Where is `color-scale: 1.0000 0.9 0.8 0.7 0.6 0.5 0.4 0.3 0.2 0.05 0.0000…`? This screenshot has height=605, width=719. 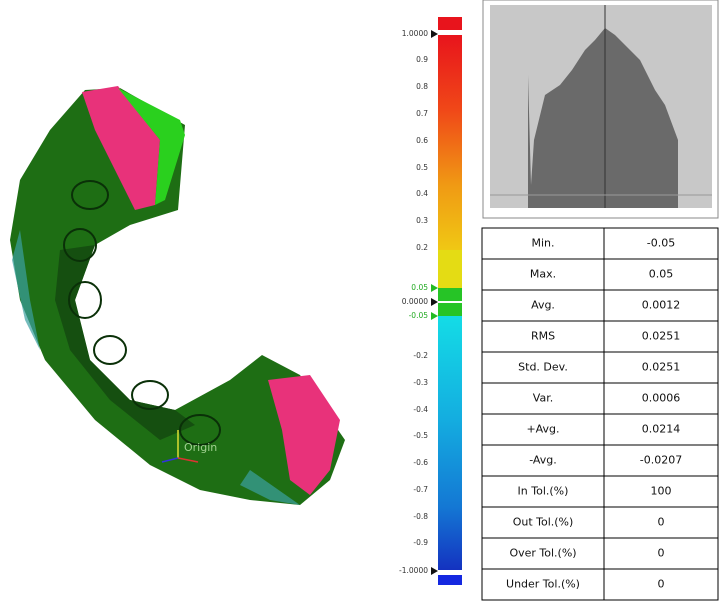
color-scale: 1.0000 0.9 0.8 0.7 0.6 0.5 0.4 0.3 0.2 0.05 0.0000… is located at coordinates (430, 301).